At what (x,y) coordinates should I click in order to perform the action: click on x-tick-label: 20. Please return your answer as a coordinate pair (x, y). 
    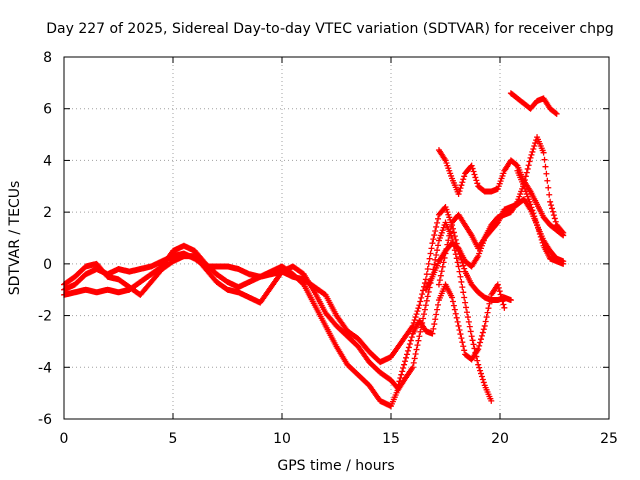
    Looking at the image, I should click on (500, 439).